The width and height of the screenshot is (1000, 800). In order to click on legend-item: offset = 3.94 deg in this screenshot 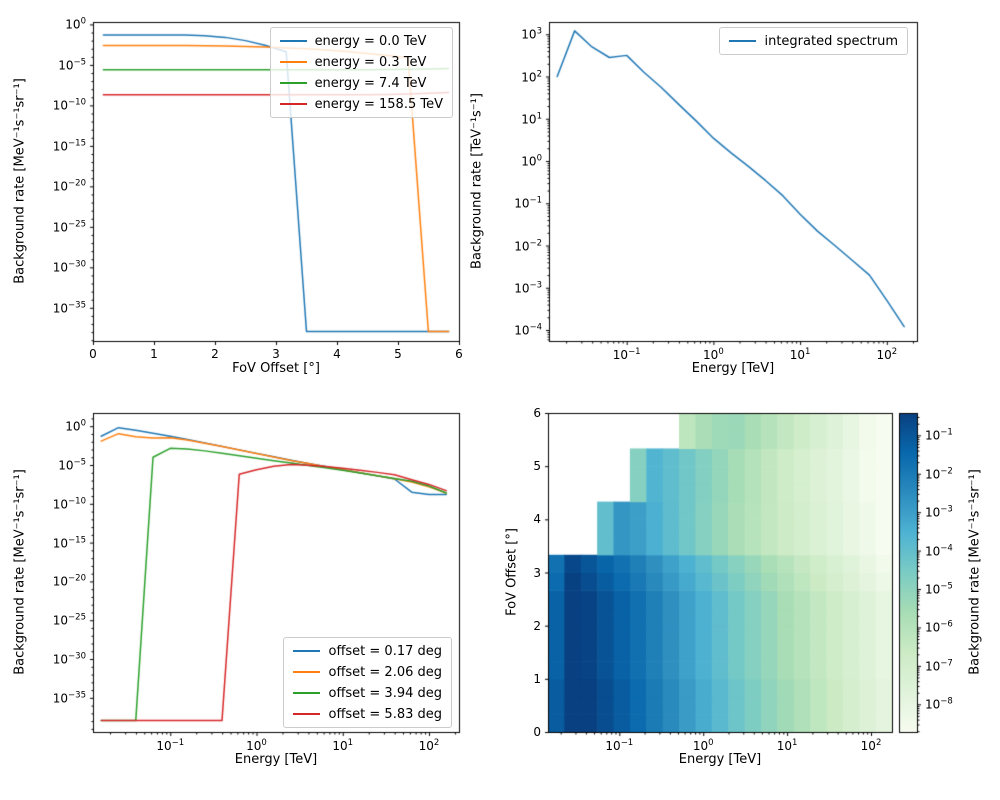, I will do `click(367, 693)`.